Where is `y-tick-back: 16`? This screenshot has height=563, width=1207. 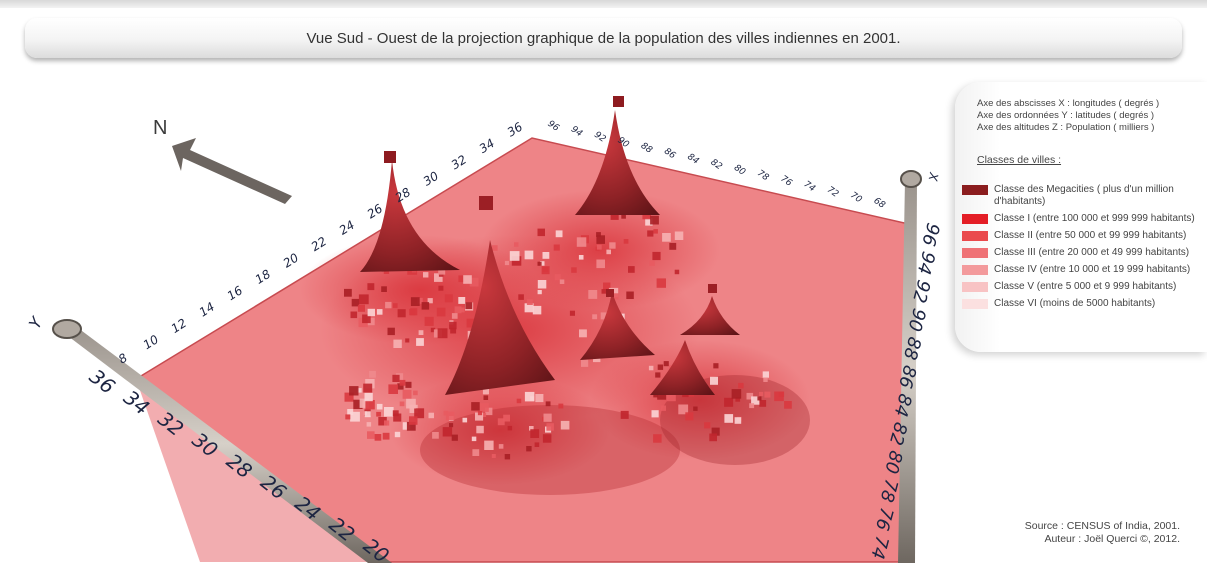 y-tick-back: 16 is located at coordinates (235, 293).